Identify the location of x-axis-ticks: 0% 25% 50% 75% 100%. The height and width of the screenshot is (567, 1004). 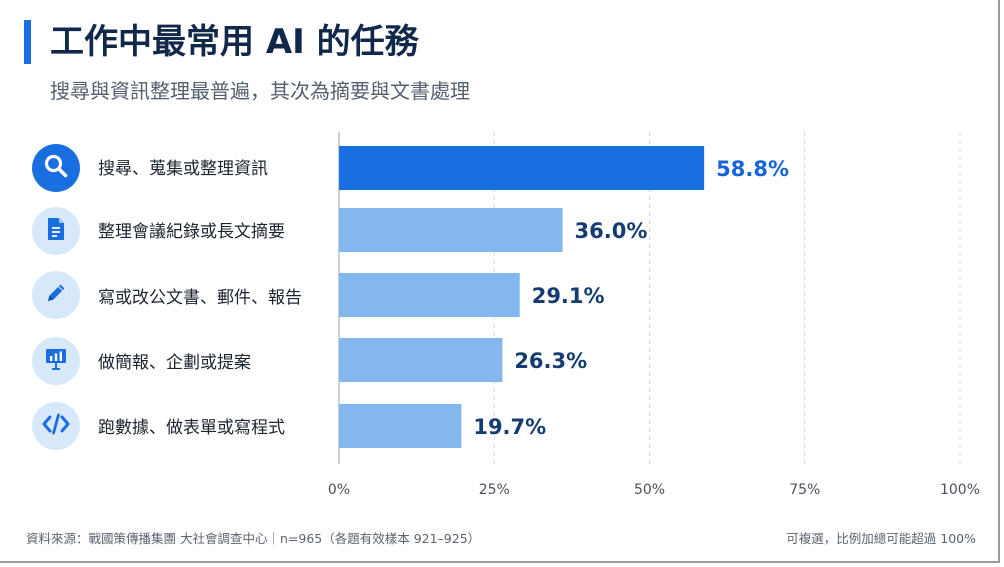
(654, 490).